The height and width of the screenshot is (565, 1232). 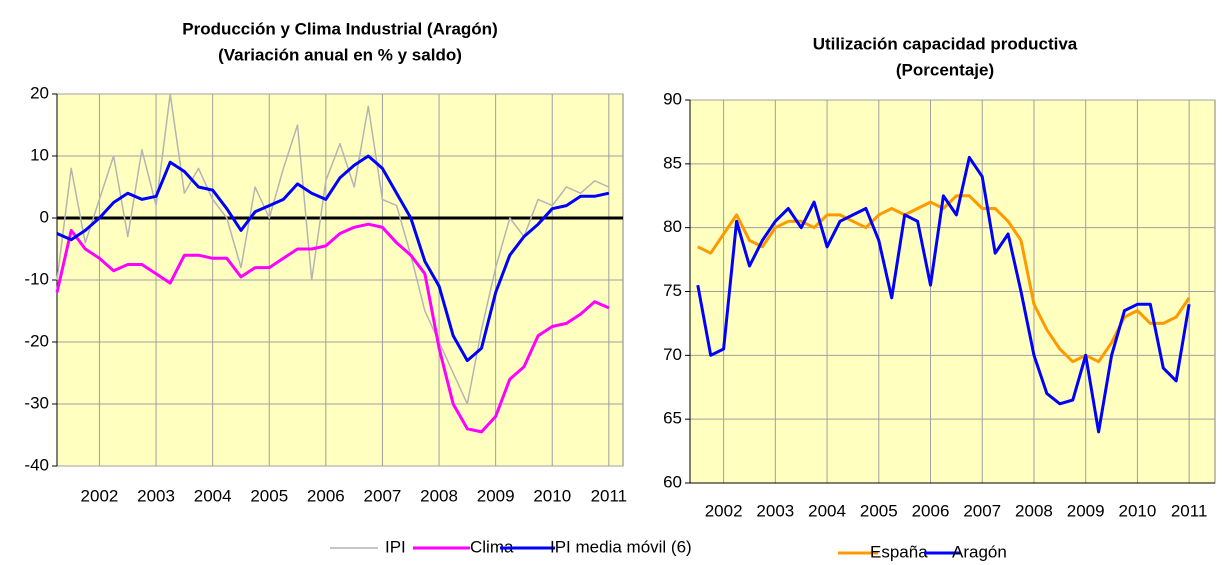 I want to click on legend-label: Clima, so click(x=492, y=546).